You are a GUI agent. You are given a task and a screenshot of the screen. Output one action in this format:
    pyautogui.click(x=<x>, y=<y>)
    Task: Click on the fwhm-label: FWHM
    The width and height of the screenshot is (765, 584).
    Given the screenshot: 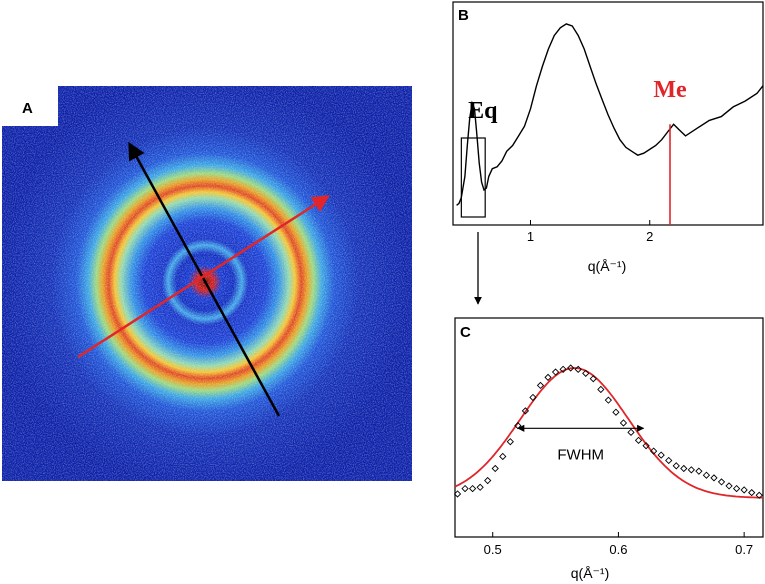 What is the action you would take?
    pyautogui.click(x=580, y=454)
    